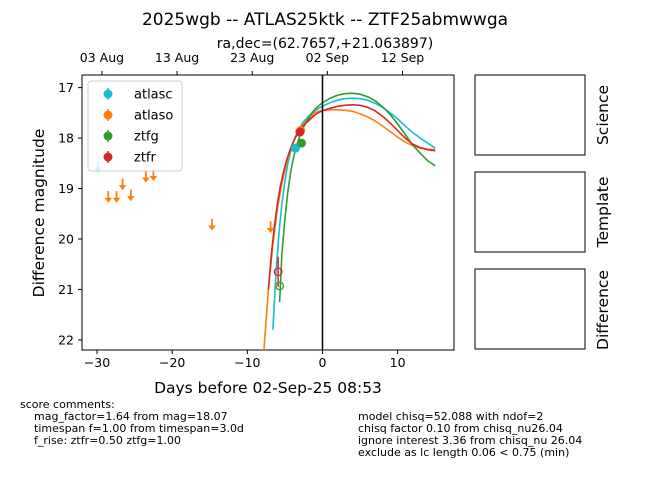  Describe the element at coordinates (252, 57) in the screenshot. I see `top-tick-label: 23 Aug` at that location.